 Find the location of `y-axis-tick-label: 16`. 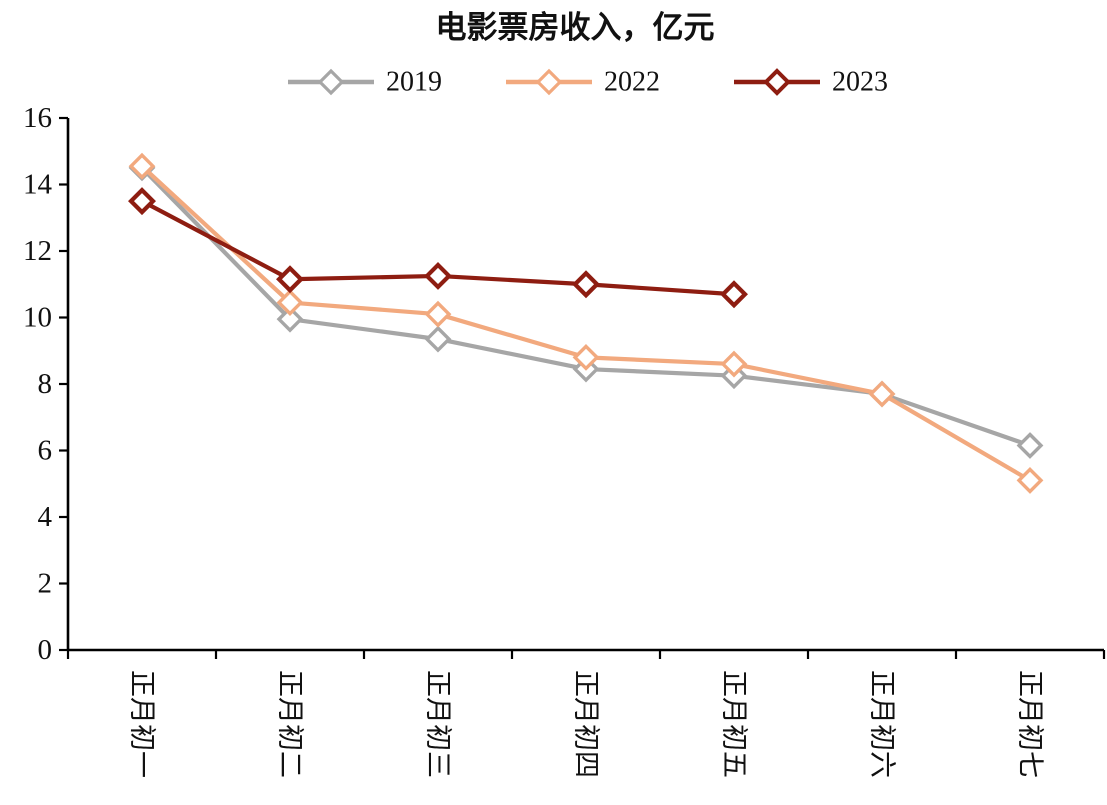

y-axis-tick-label: 16 is located at coordinates (37, 118).